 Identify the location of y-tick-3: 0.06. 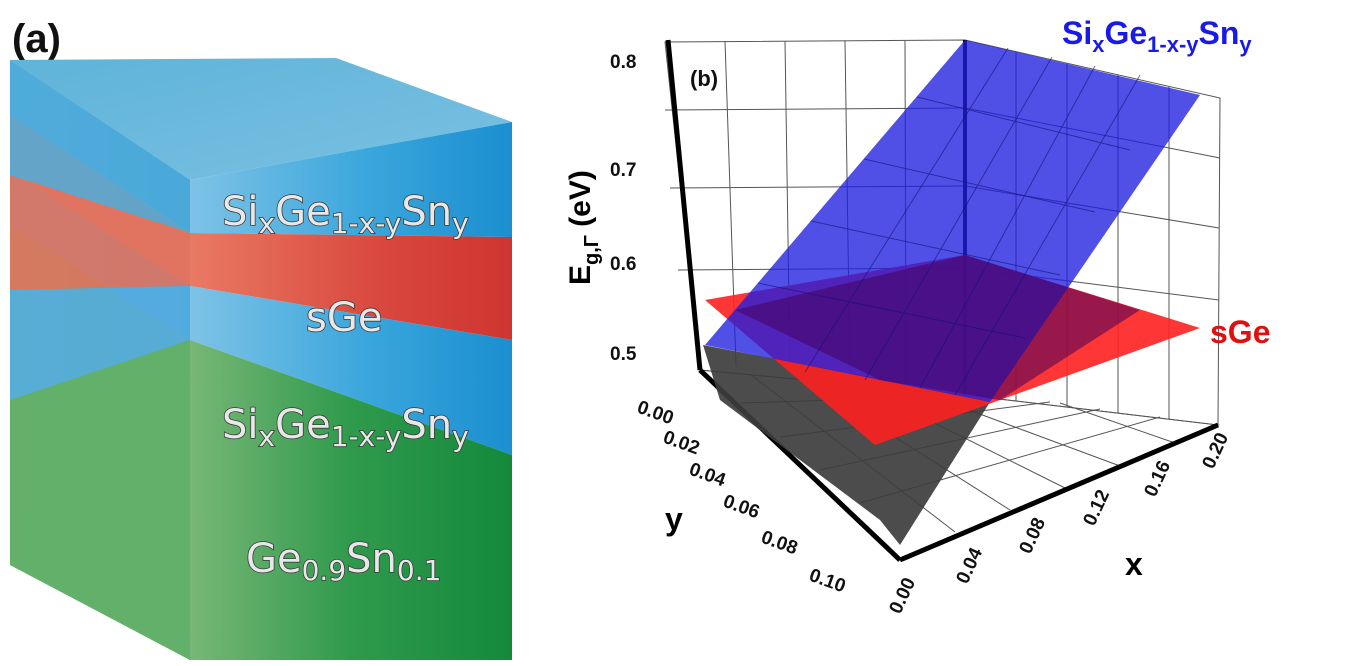
(741, 507).